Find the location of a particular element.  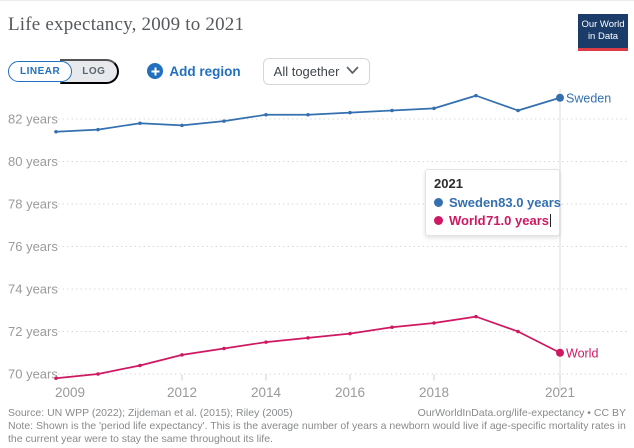

series-end-label-world: World is located at coordinates (582, 353).